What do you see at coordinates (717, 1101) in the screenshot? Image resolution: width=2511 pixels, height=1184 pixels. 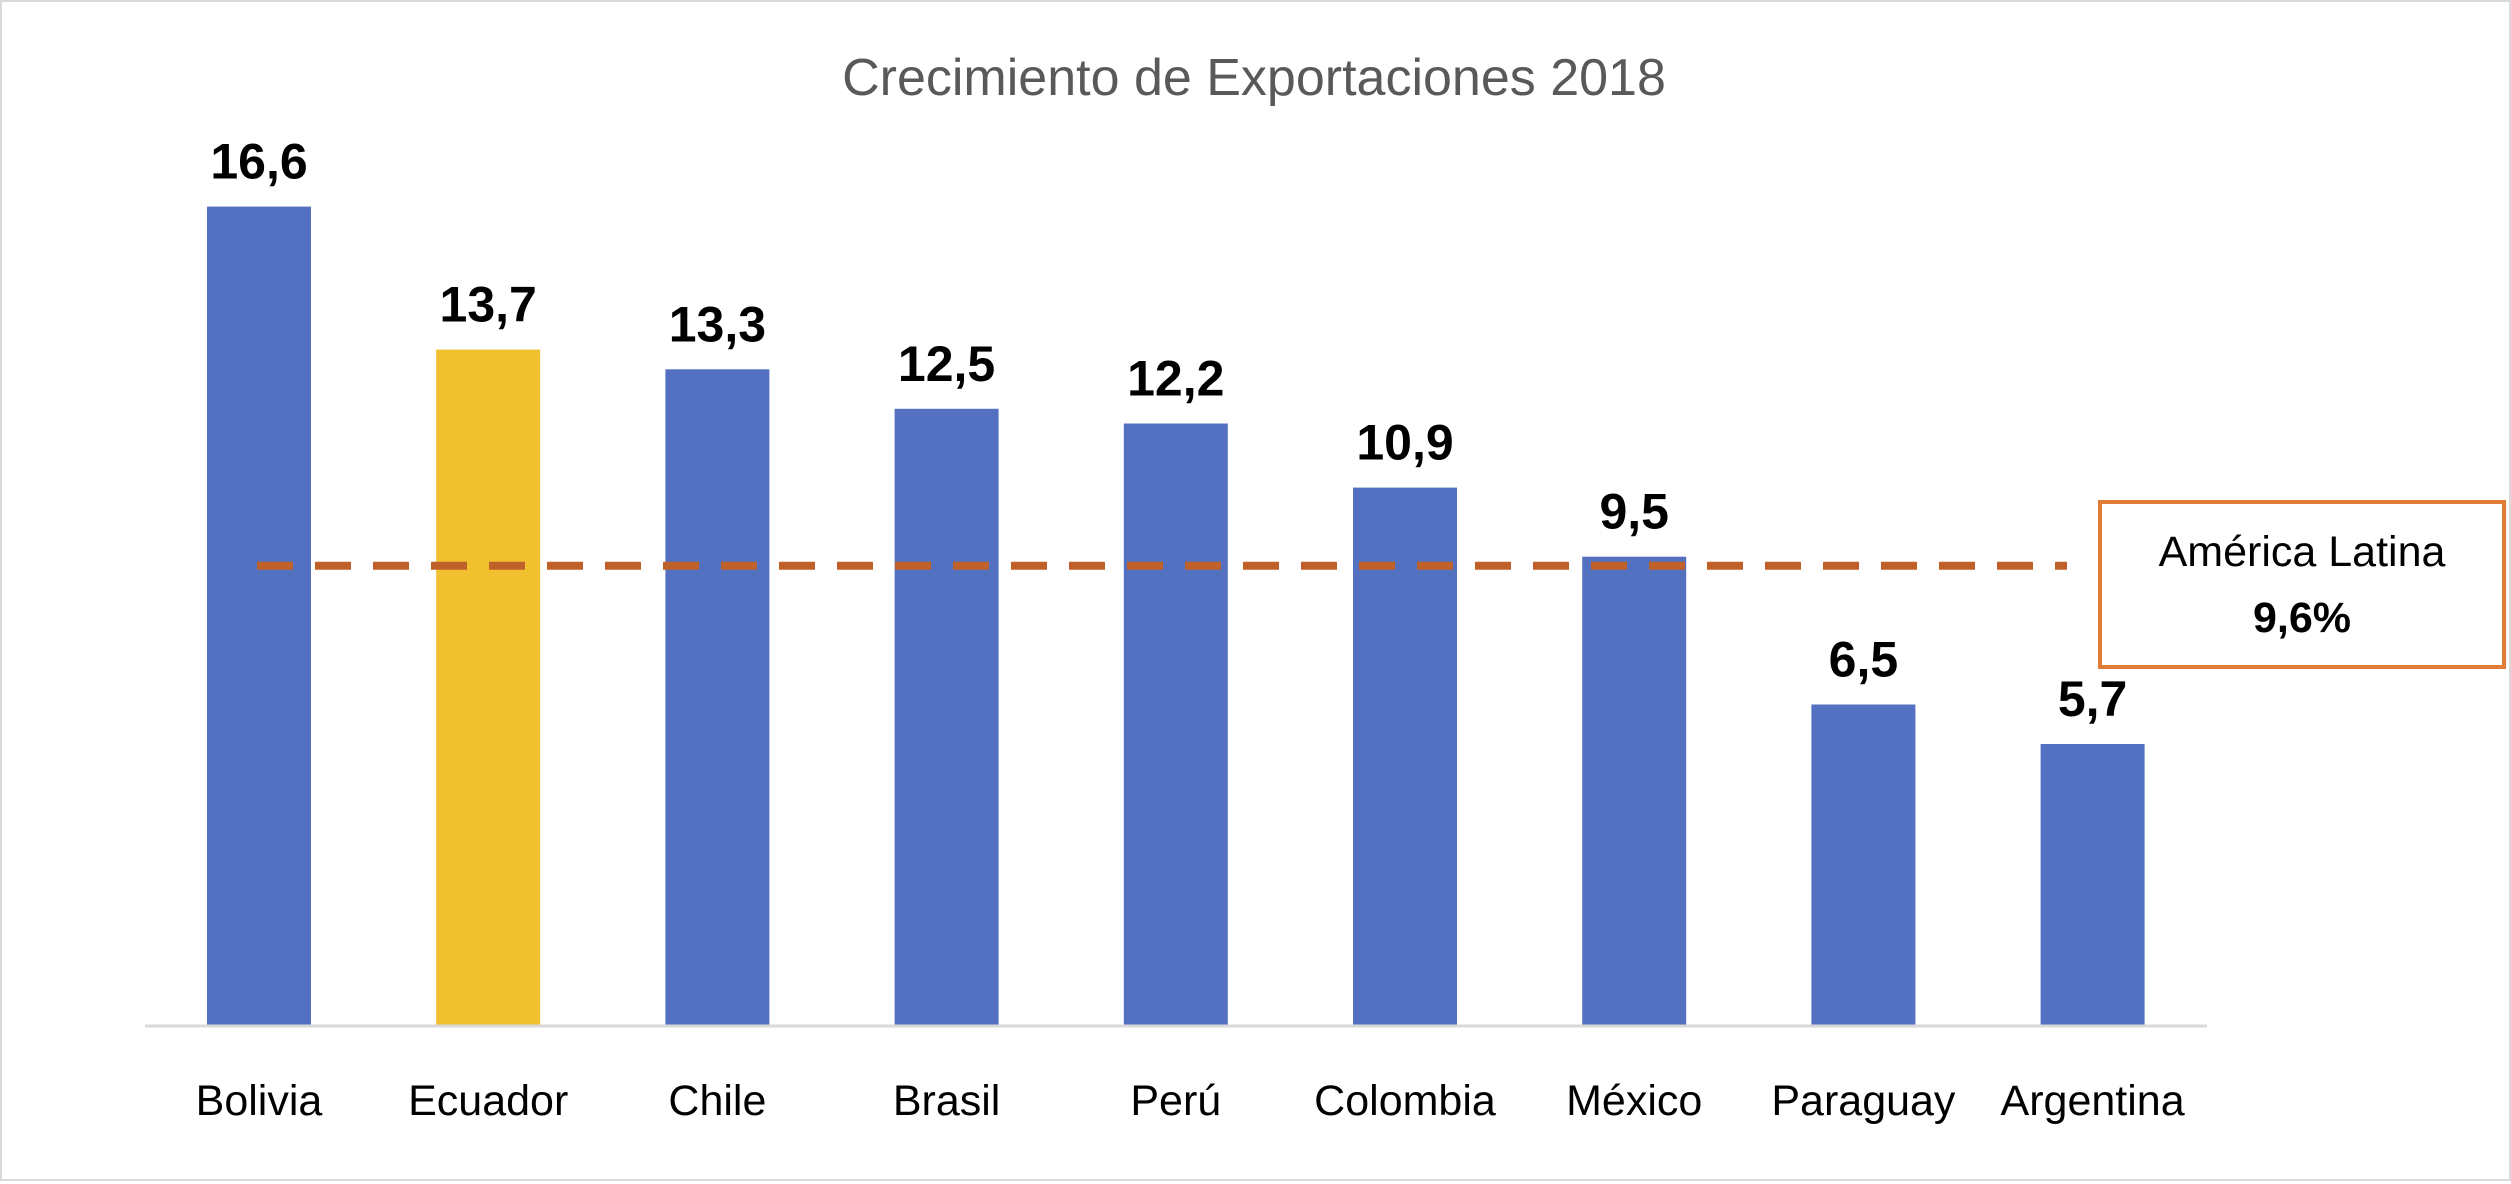 I see `category-label-chile: Chile` at bounding box center [717, 1101].